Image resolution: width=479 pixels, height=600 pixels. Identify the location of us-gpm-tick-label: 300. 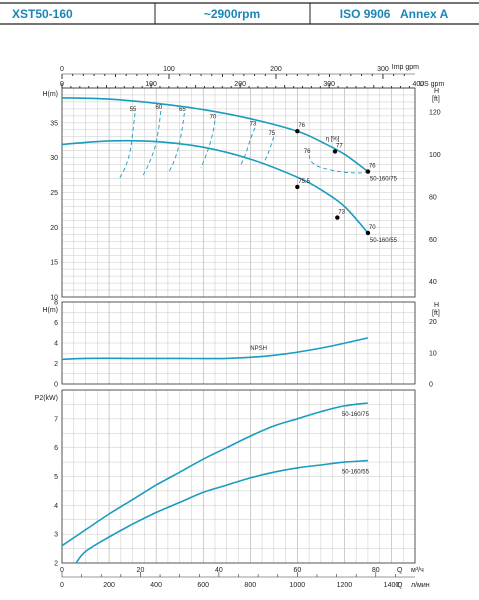
(329, 84).